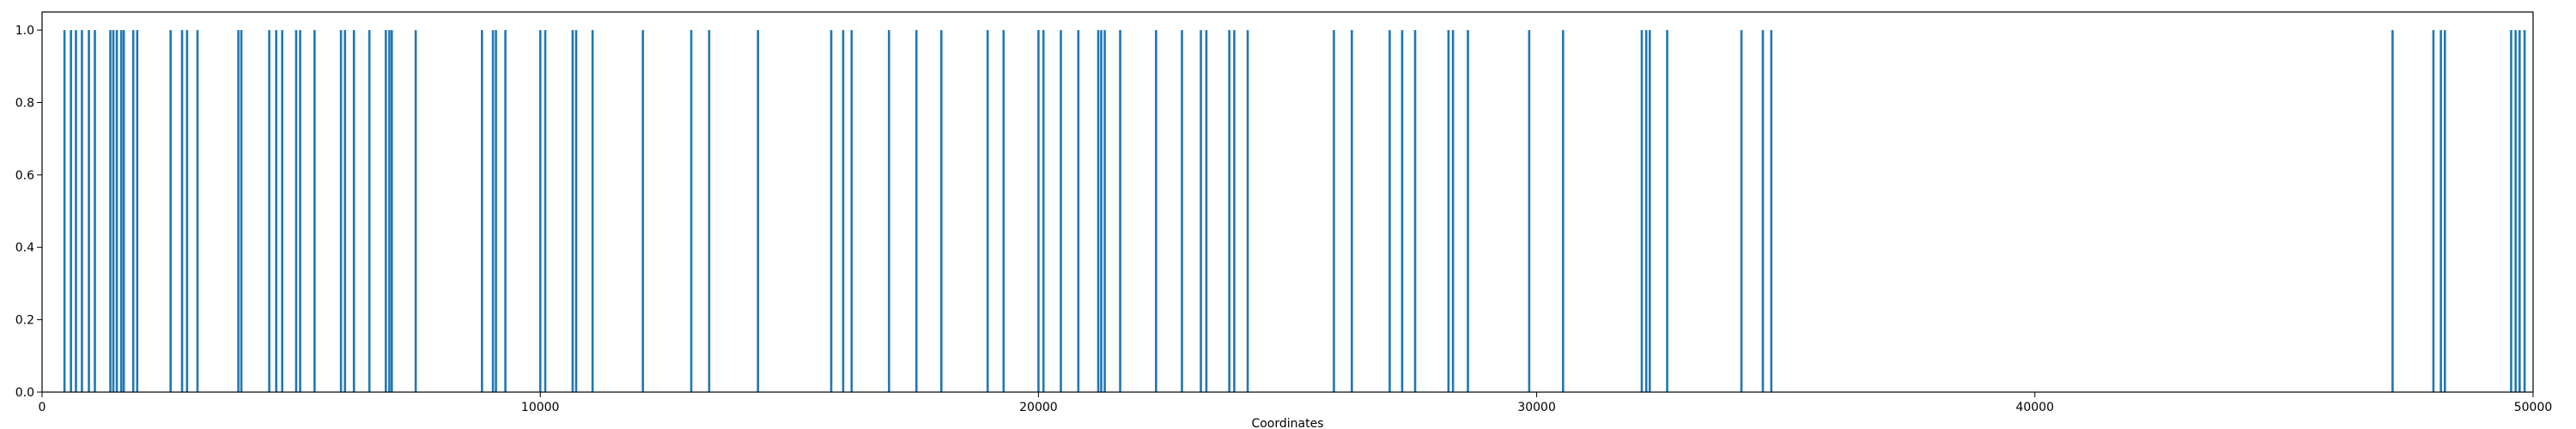  I want to click on y-tick-label-1: 0.2, so click(25, 321).